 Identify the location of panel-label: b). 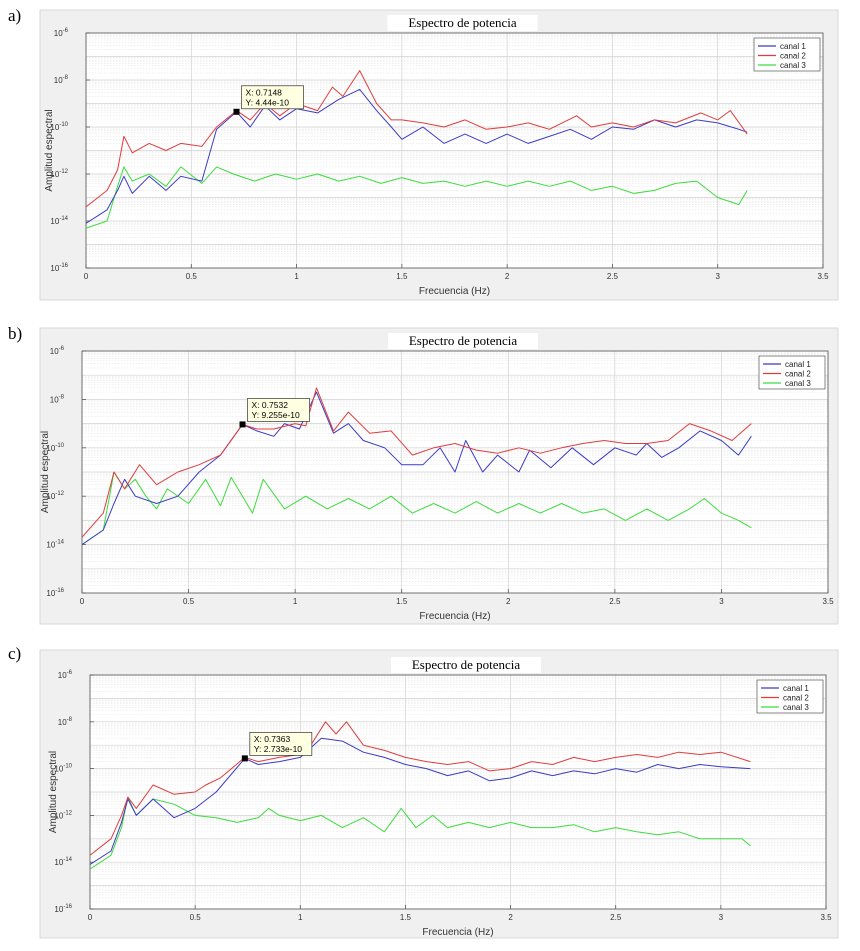
(15, 333).